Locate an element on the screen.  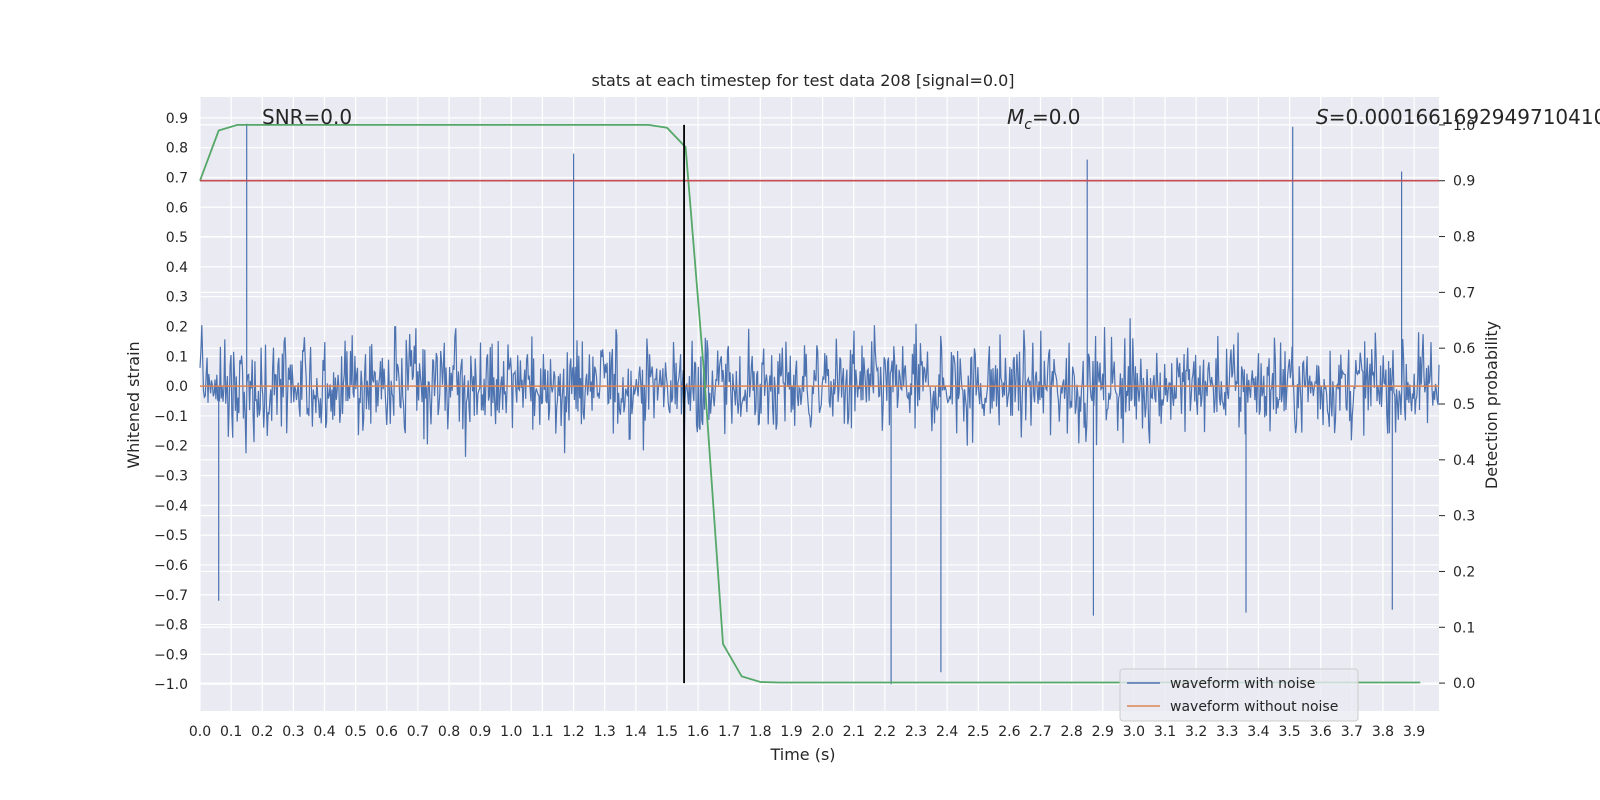
x-tick-label: 1.5 is located at coordinates (667, 732).